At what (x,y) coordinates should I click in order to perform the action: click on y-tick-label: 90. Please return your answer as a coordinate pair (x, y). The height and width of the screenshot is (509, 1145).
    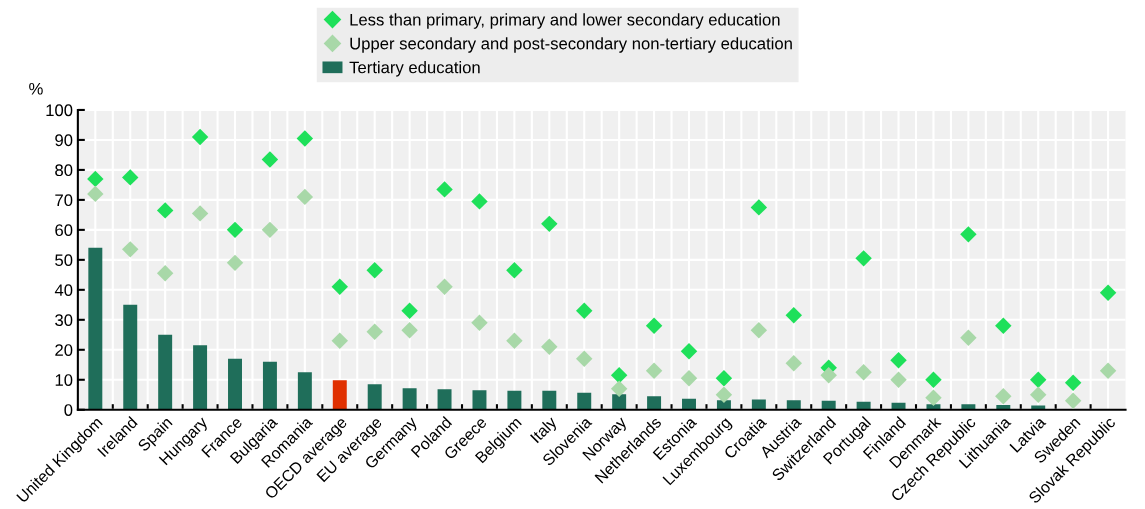
    Looking at the image, I should click on (64, 140).